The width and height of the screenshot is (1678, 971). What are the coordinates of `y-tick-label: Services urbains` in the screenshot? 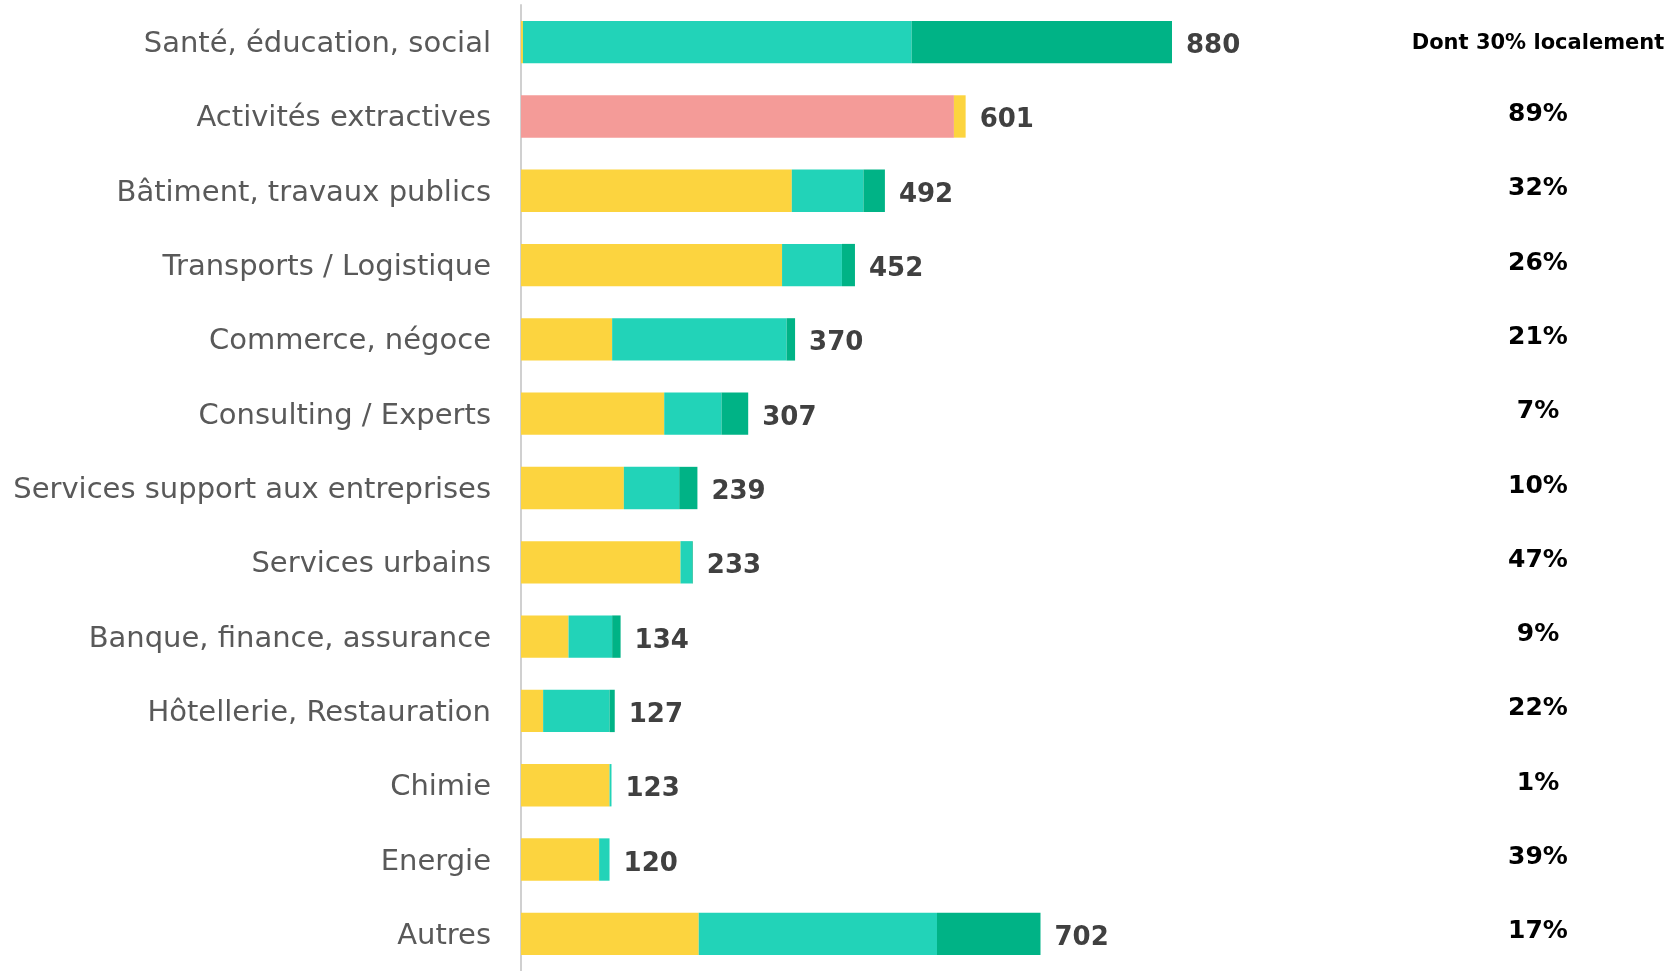 It's located at (371, 562).